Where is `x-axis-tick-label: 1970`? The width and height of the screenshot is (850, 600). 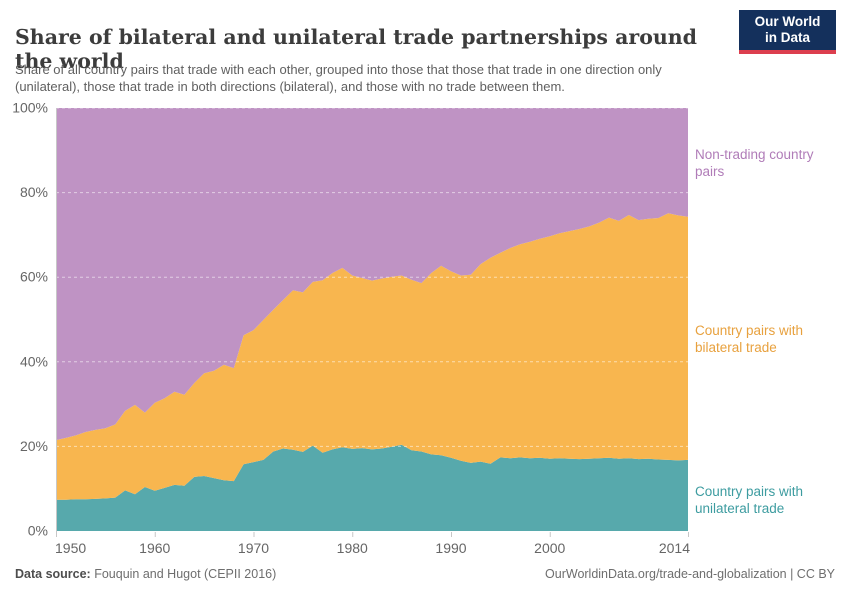
x-axis-tick-label: 1970 is located at coordinates (253, 548).